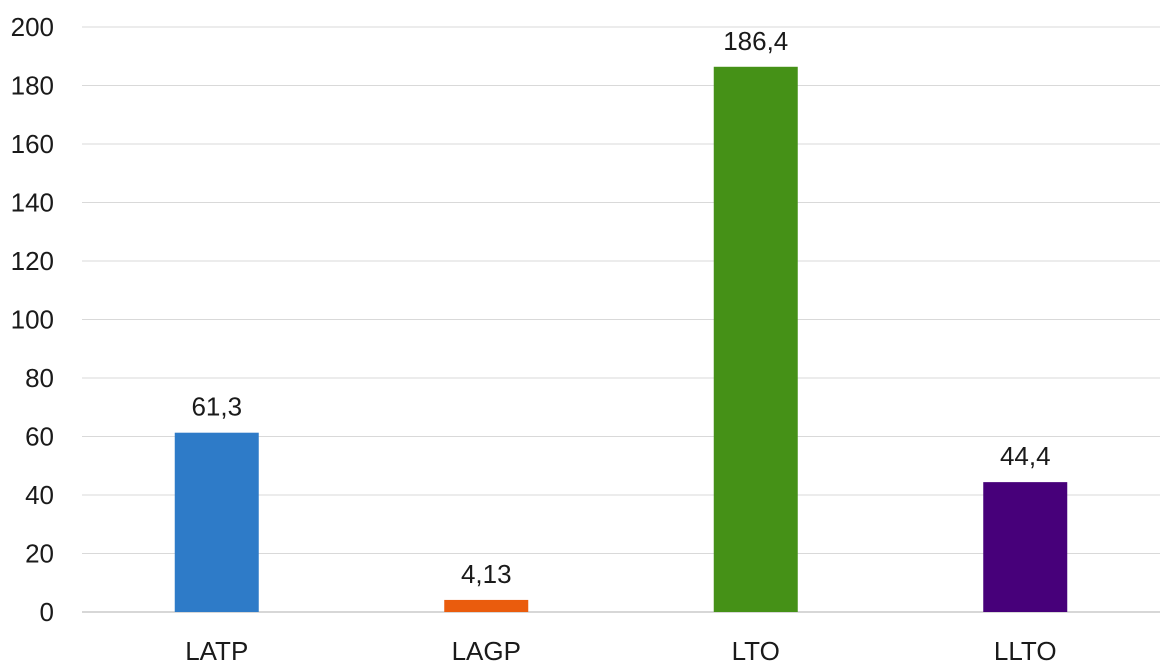  What do you see at coordinates (620, 651) in the screenshot?
I see `x-axis-categories: LATP LAGP LTO LLTO` at bounding box center [620, 651].